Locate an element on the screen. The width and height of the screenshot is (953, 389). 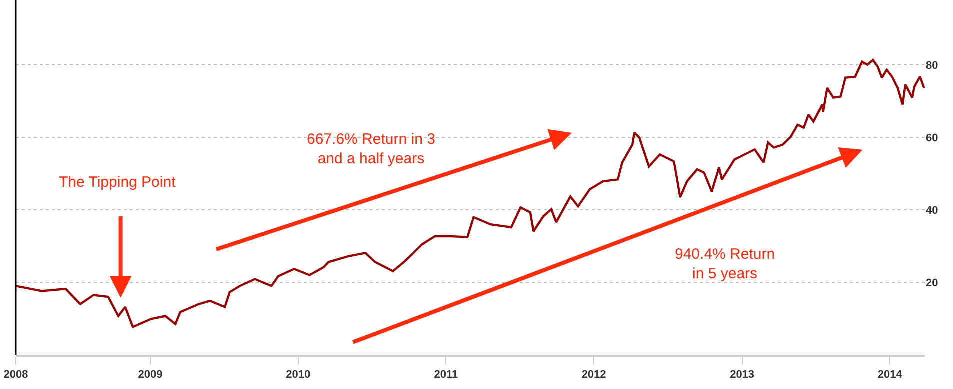
x-tick-label: 2011 is located at coordinates (446, 375).